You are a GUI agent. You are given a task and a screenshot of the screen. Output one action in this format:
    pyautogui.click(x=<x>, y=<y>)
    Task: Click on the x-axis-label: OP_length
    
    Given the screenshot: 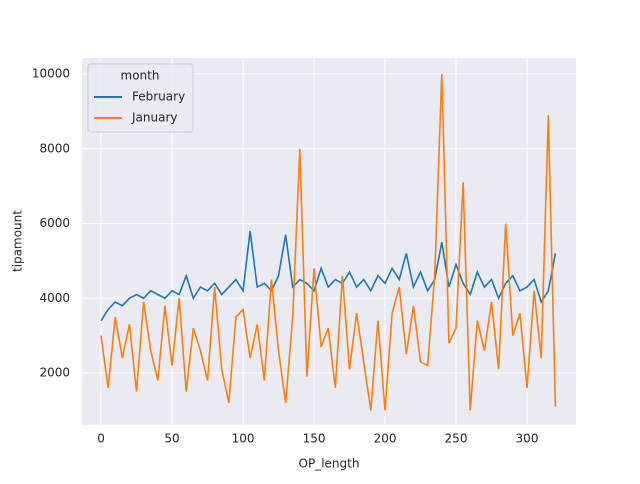 What is the action you would take?
    pyautogui.click(x=329, y=464)
    